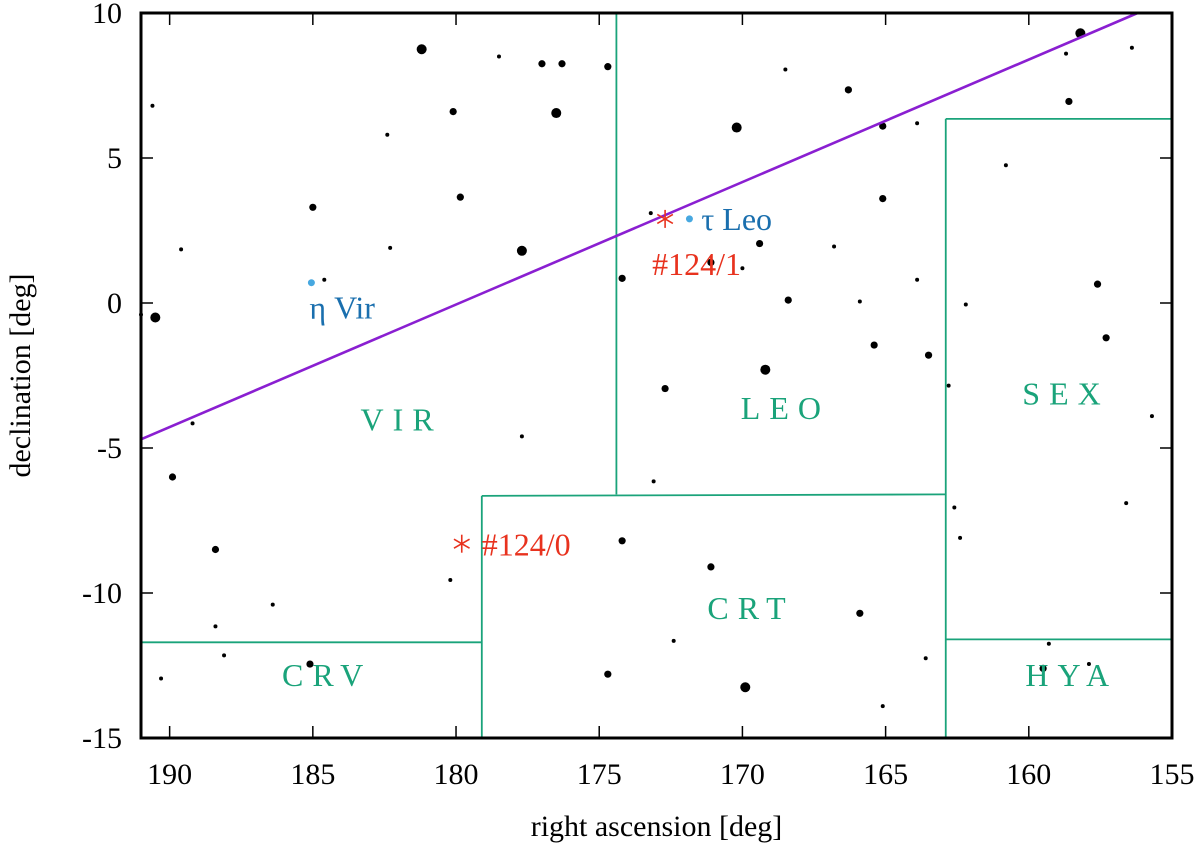  I want to click on y-tick-label: -5, so click(109, 448).